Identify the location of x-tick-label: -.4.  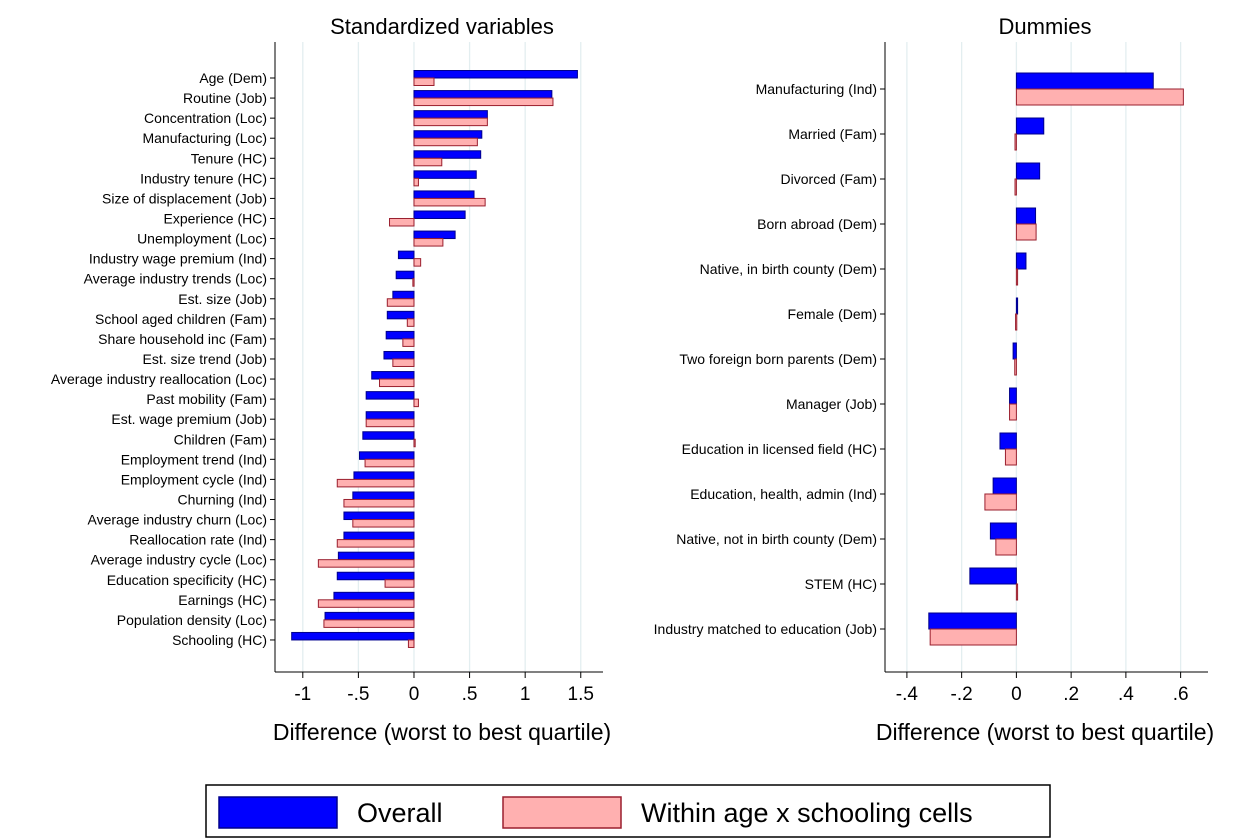
(907, 694).